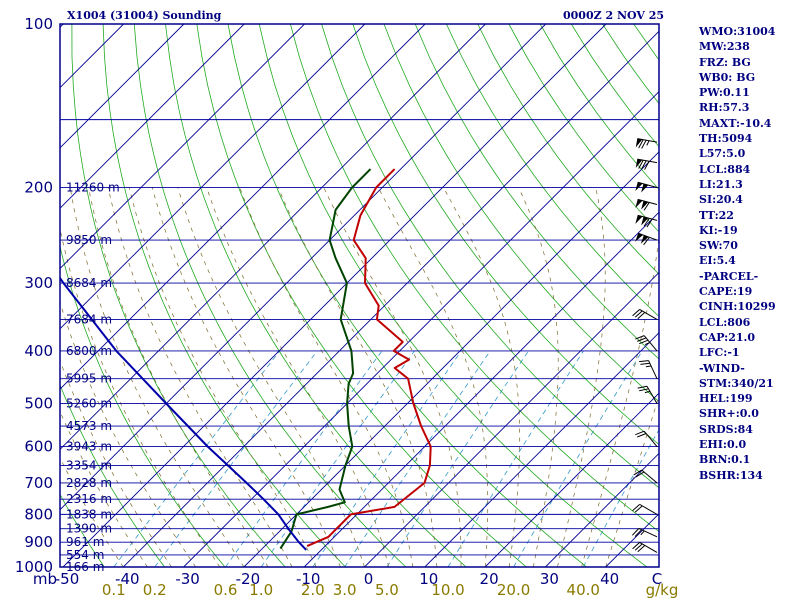 The height and width of the screenshot is (600, 800). Describe the element at coordinates (89, 283) in the screenshot. I see `height-label: 8684 m` at that location.